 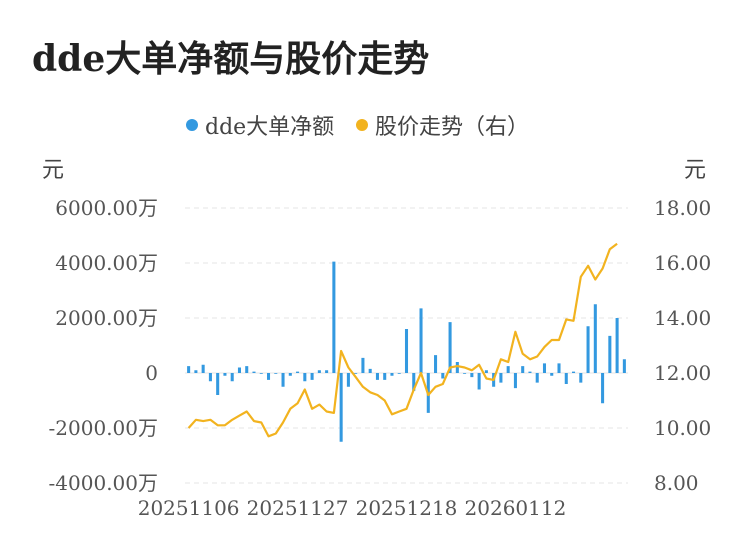 I want to click on left-axis-tick-label: 4000.00万, so click(x=106, y=263).